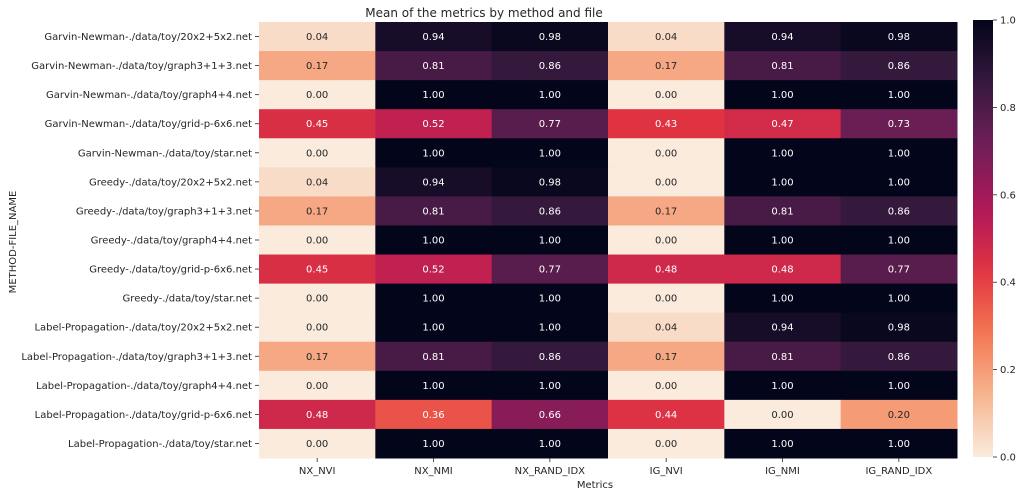 Image resolution: width=1022 pixels, height=497 pixels. What do you see at coordinates (433, 415) in the screenshot?
I see `cell-value-label: 0.36` at bounding box center [433, 415].